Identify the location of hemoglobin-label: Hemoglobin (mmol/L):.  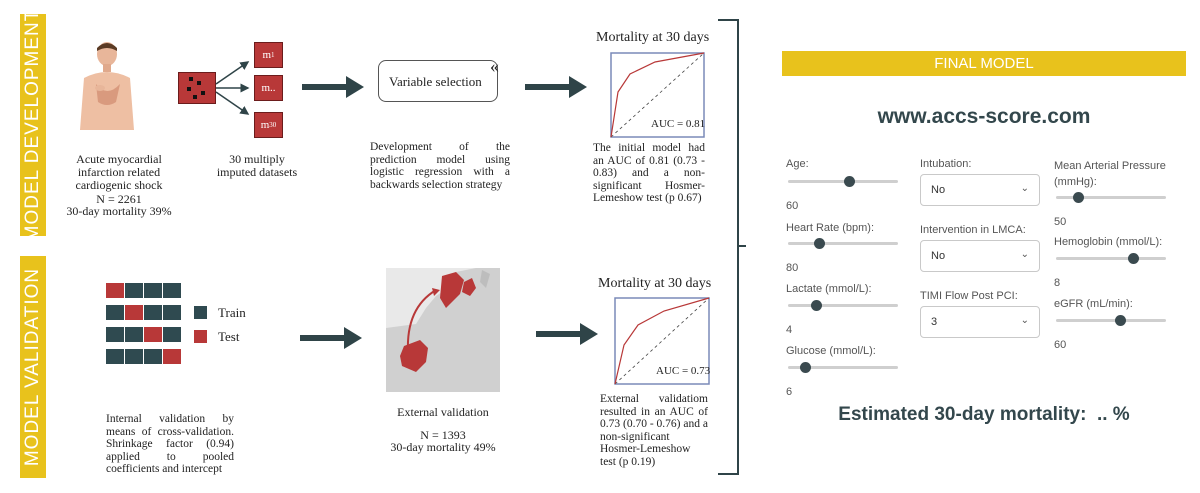
(1108, 242).